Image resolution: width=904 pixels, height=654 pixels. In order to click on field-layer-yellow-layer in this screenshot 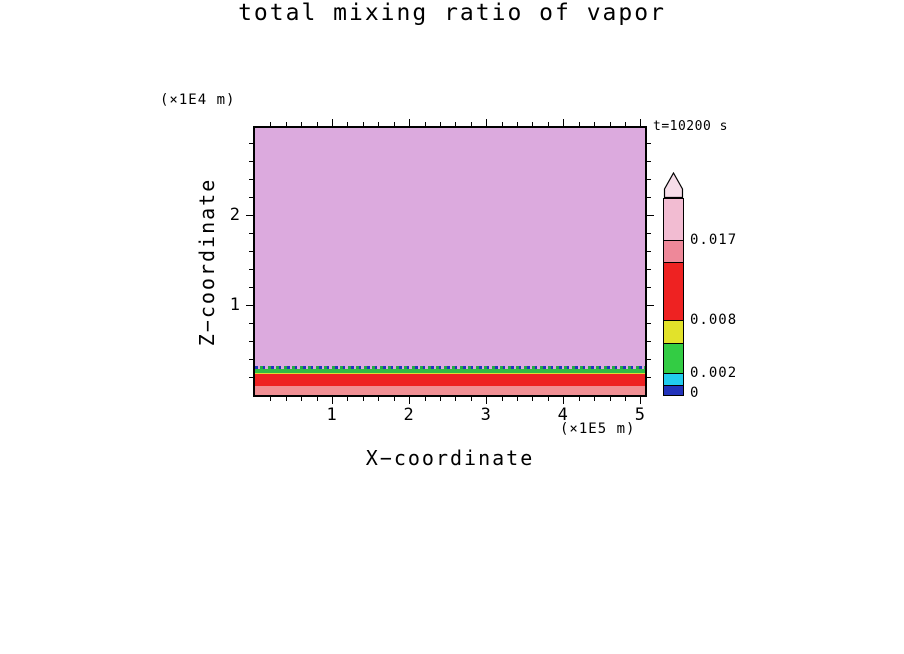, I will do `click(450, 373)`.